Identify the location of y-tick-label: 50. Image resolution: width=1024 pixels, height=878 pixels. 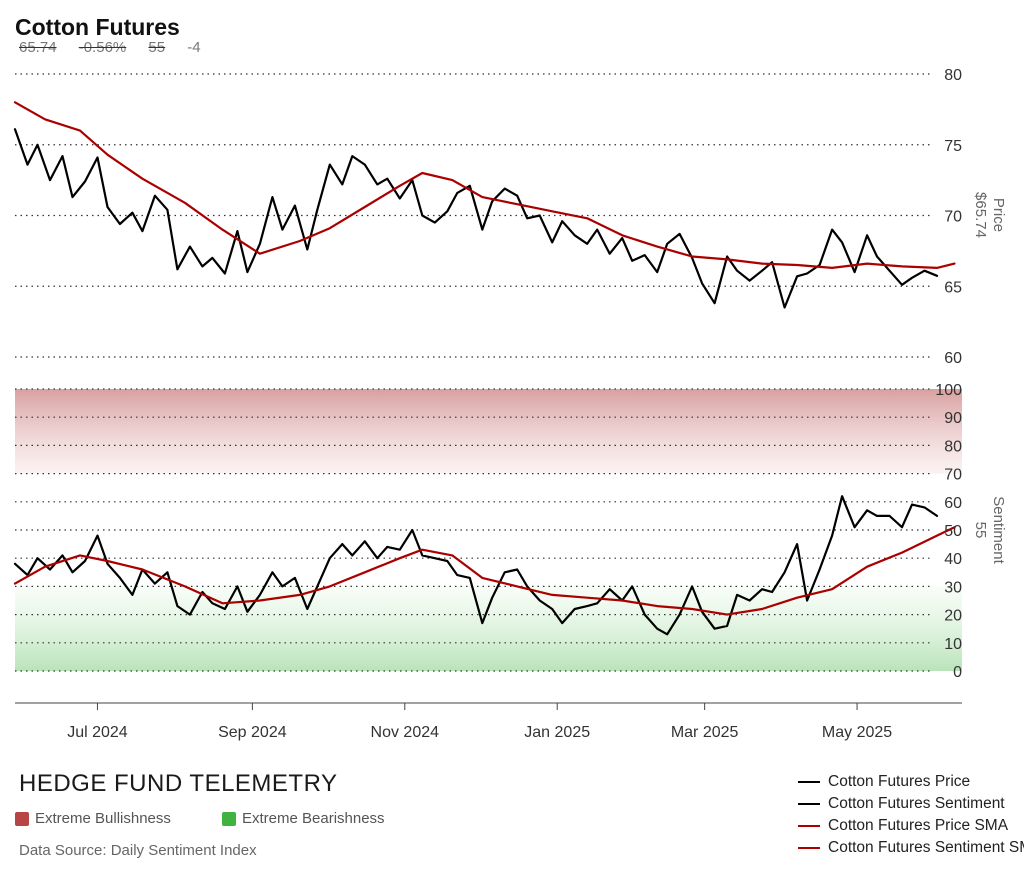
(953, 531).